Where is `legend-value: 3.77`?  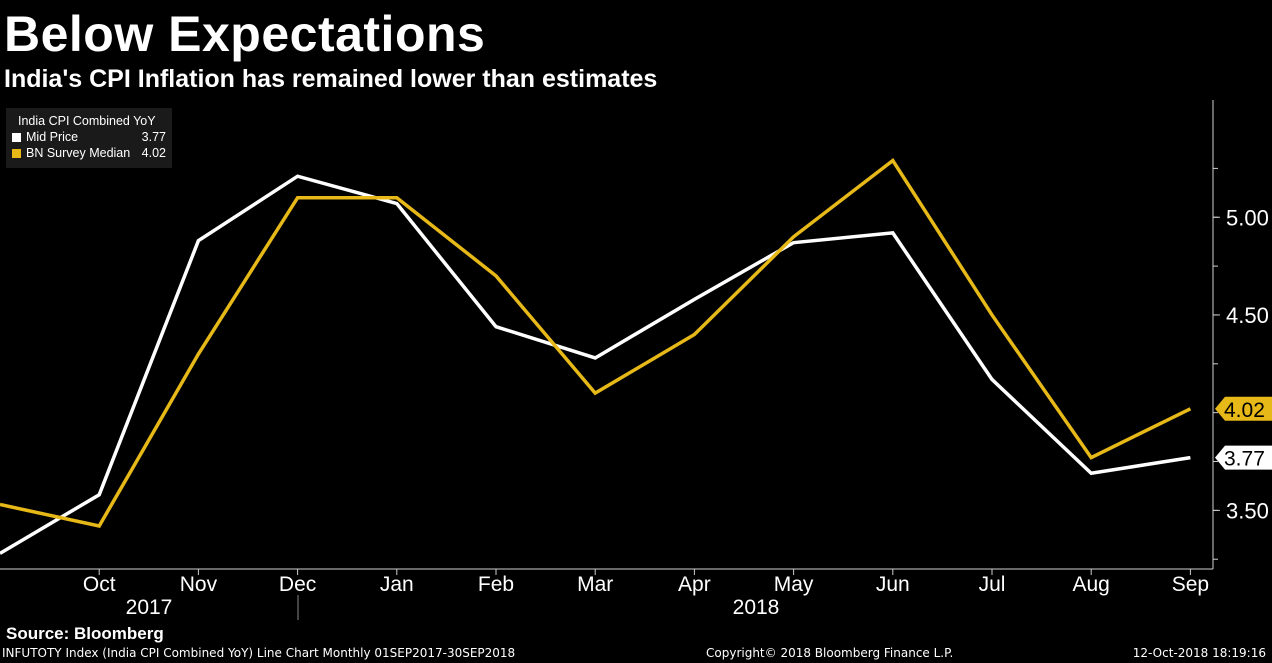
legend-value: 3.77 is located at coordinates (153, 137).